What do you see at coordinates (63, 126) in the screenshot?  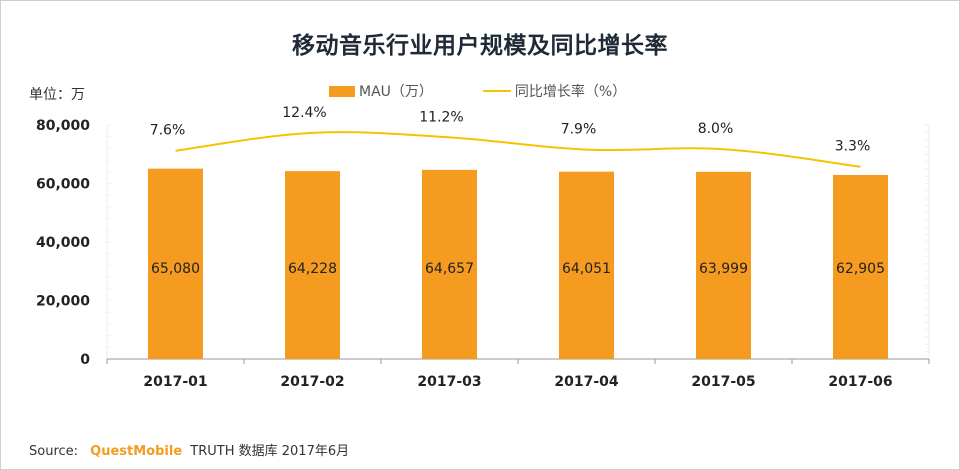 I see `y-tick-label: 80,000` at bounding box center [63, 126].